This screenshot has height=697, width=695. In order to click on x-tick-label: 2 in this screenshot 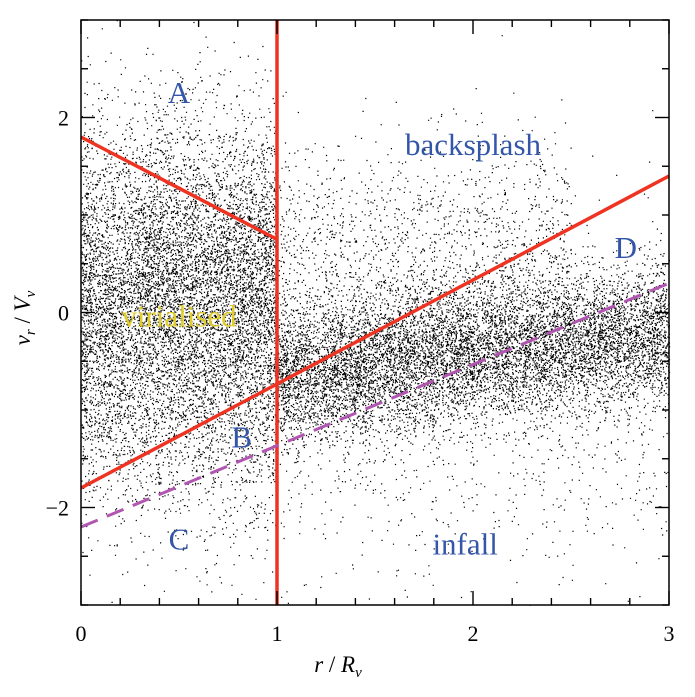, I will do `click(473, 633)`.